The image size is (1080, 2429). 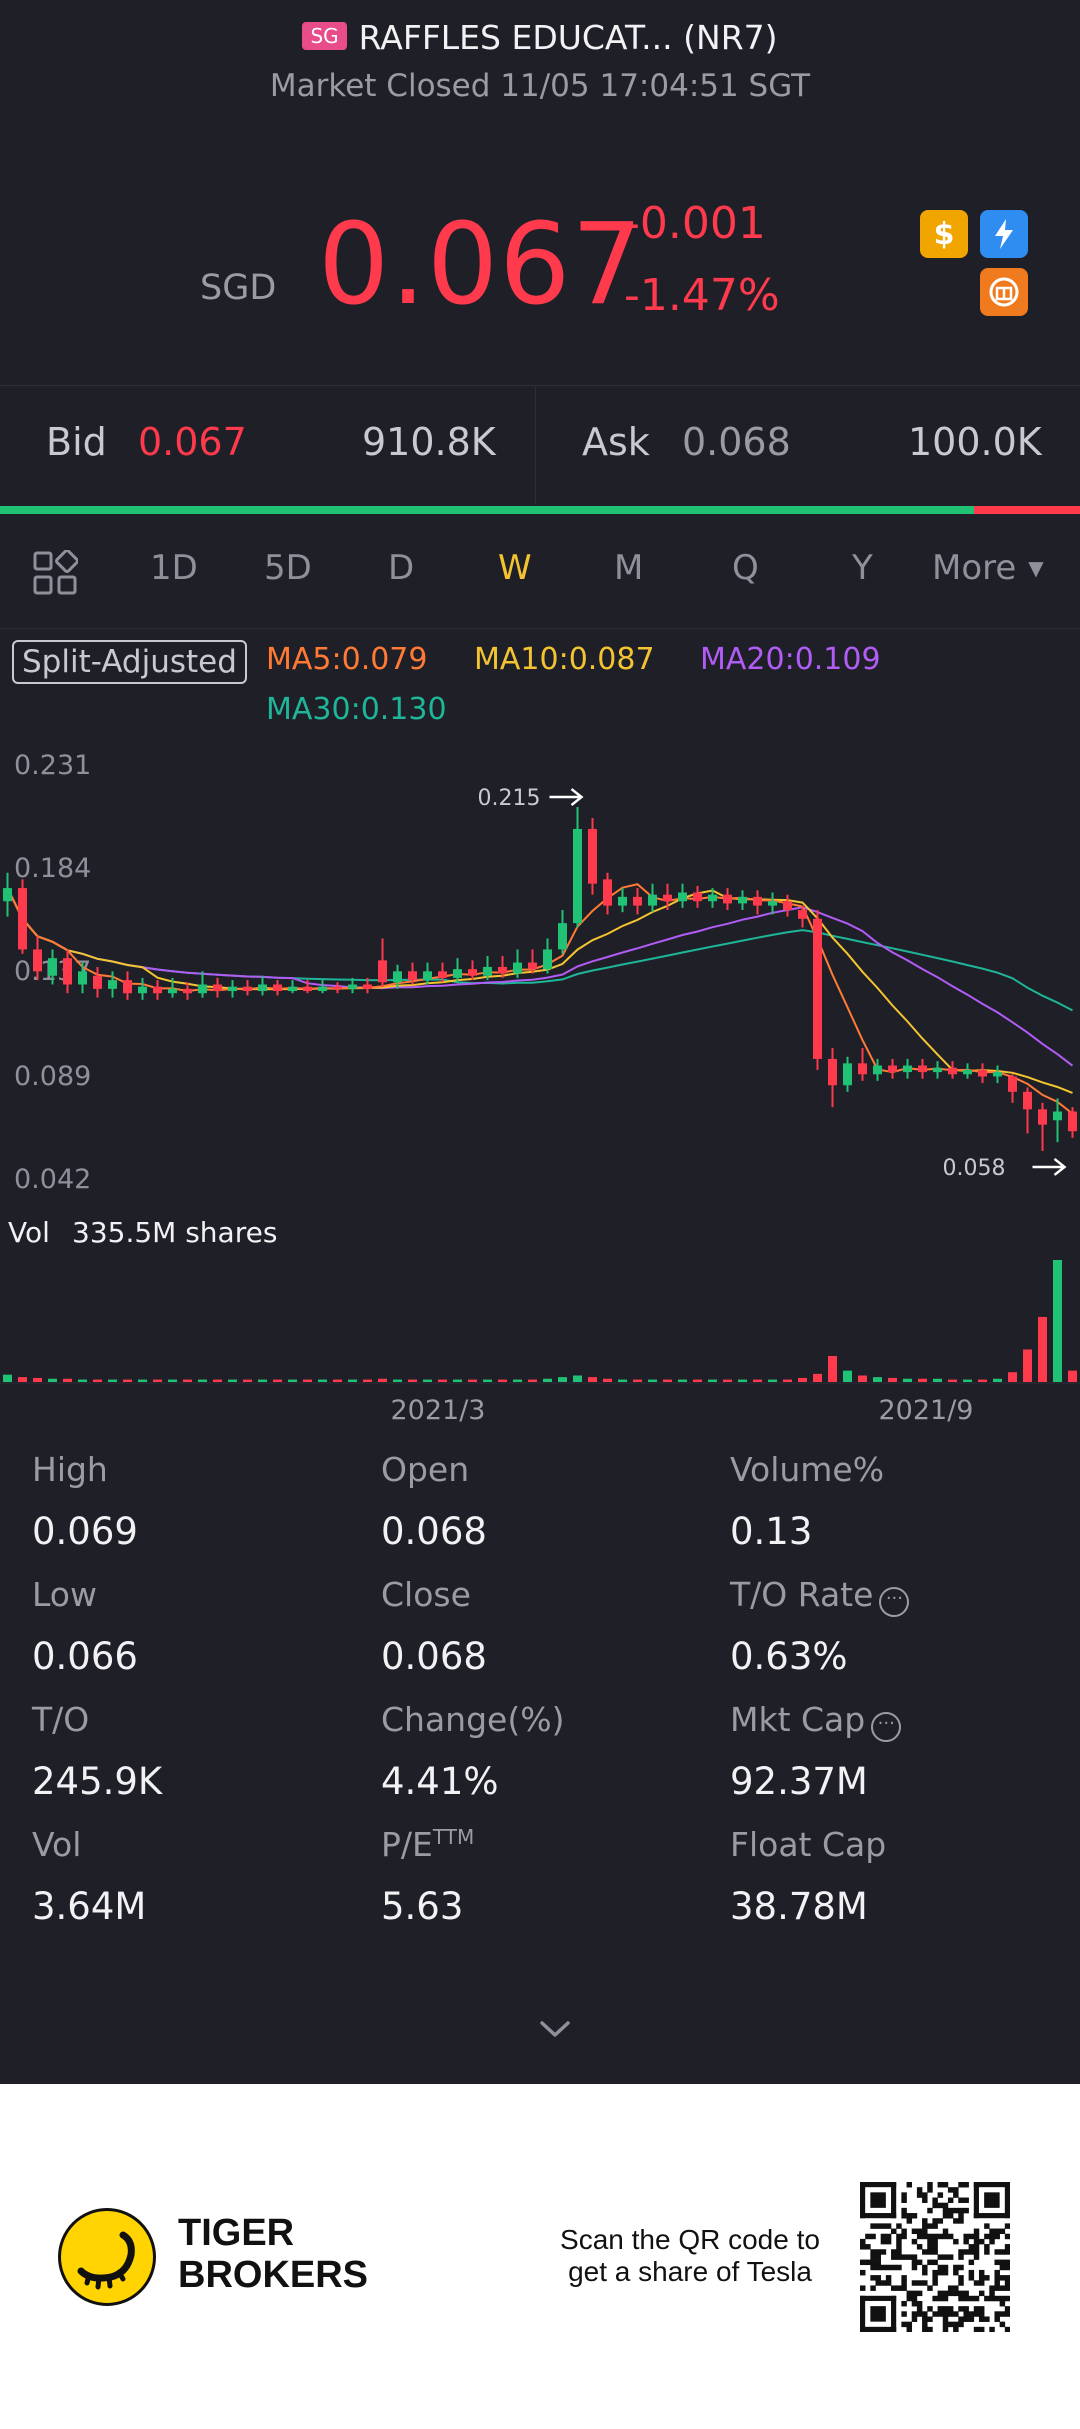 I want to click on layout-grid-icon, so click(x=55, y=573).